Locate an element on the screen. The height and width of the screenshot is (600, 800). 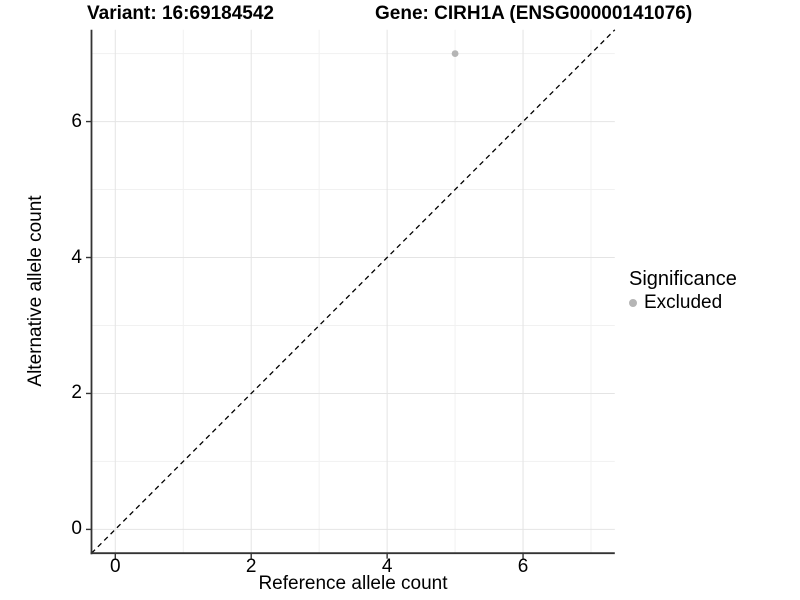
legend-title: Significance is located at coordinates (683, 279).